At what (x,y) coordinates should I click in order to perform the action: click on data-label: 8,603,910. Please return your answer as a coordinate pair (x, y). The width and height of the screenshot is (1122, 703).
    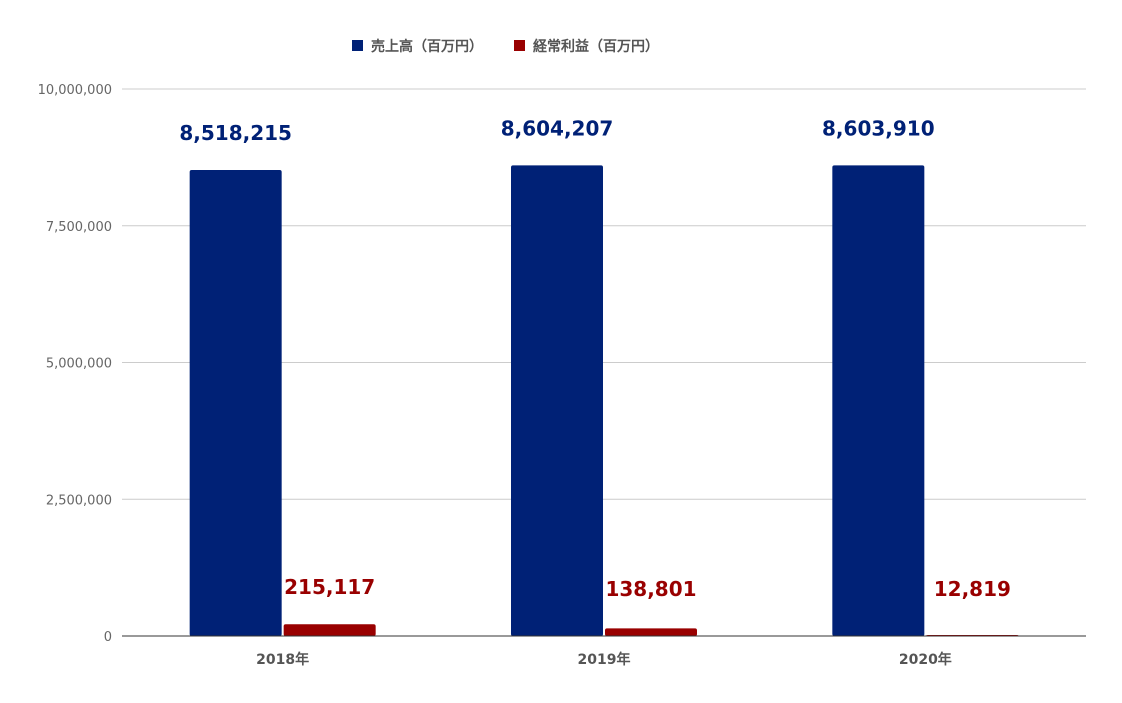
    Looking at the image, I should click on (878, 128).